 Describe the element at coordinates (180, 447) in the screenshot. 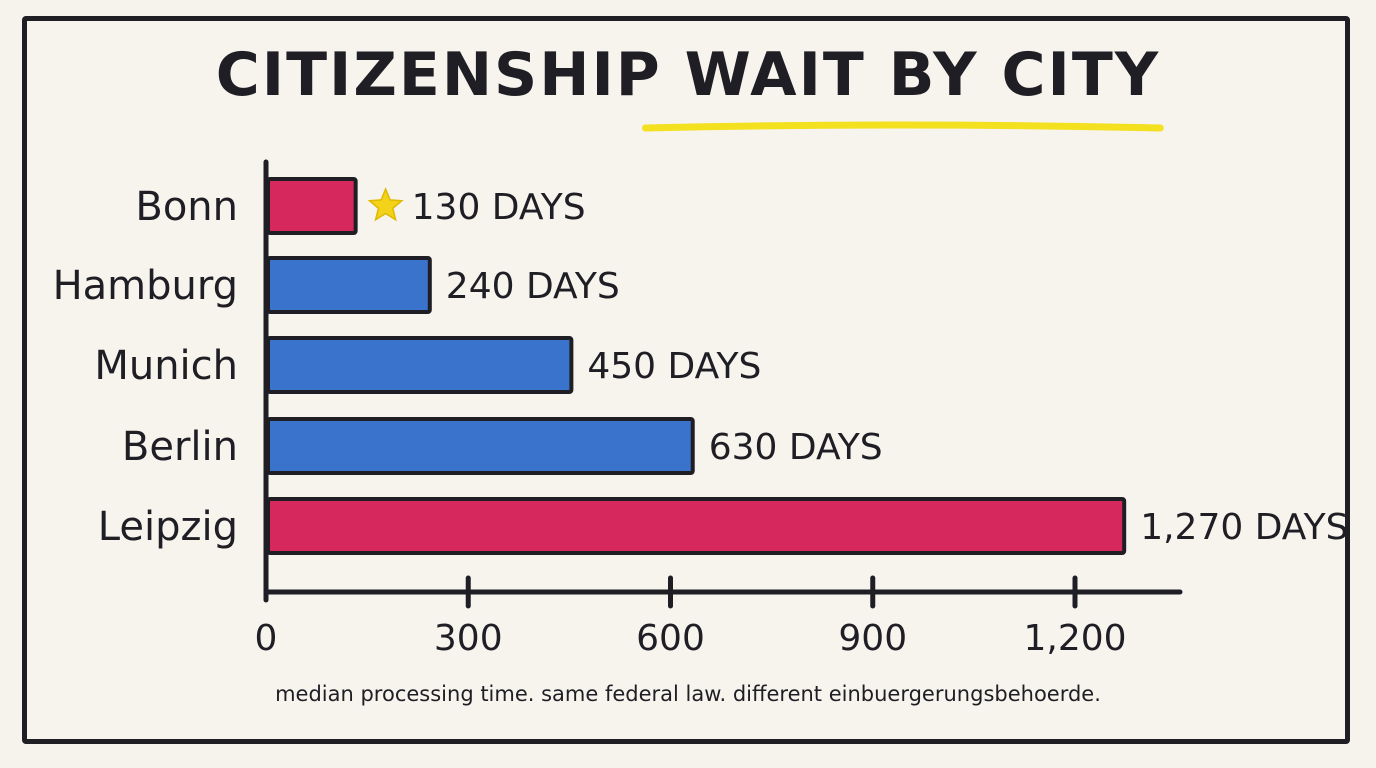

I see `category-label-berlin: Berlin` at that location.